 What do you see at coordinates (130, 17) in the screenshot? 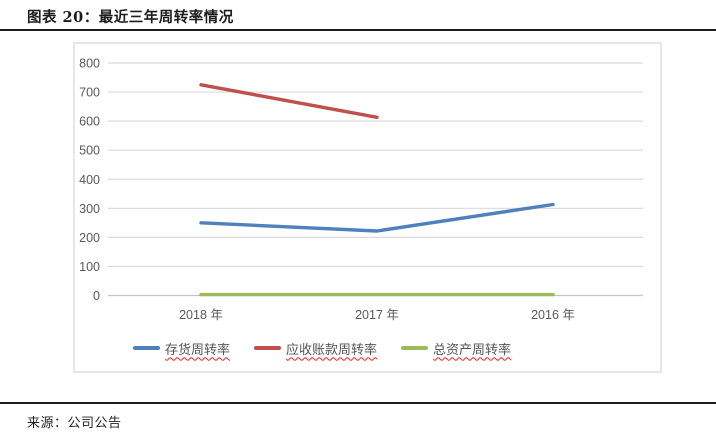
I see `figure-title: 图表 20：最近三年周转率情况` at bounding box center [130, 17].